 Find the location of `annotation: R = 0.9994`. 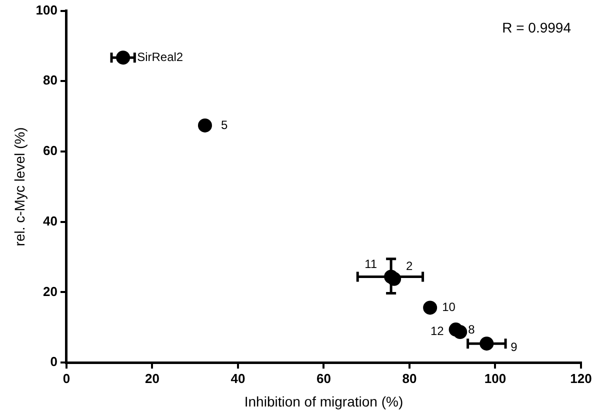

annotation: R = 0.9994 is located at coordinates (537, 28).